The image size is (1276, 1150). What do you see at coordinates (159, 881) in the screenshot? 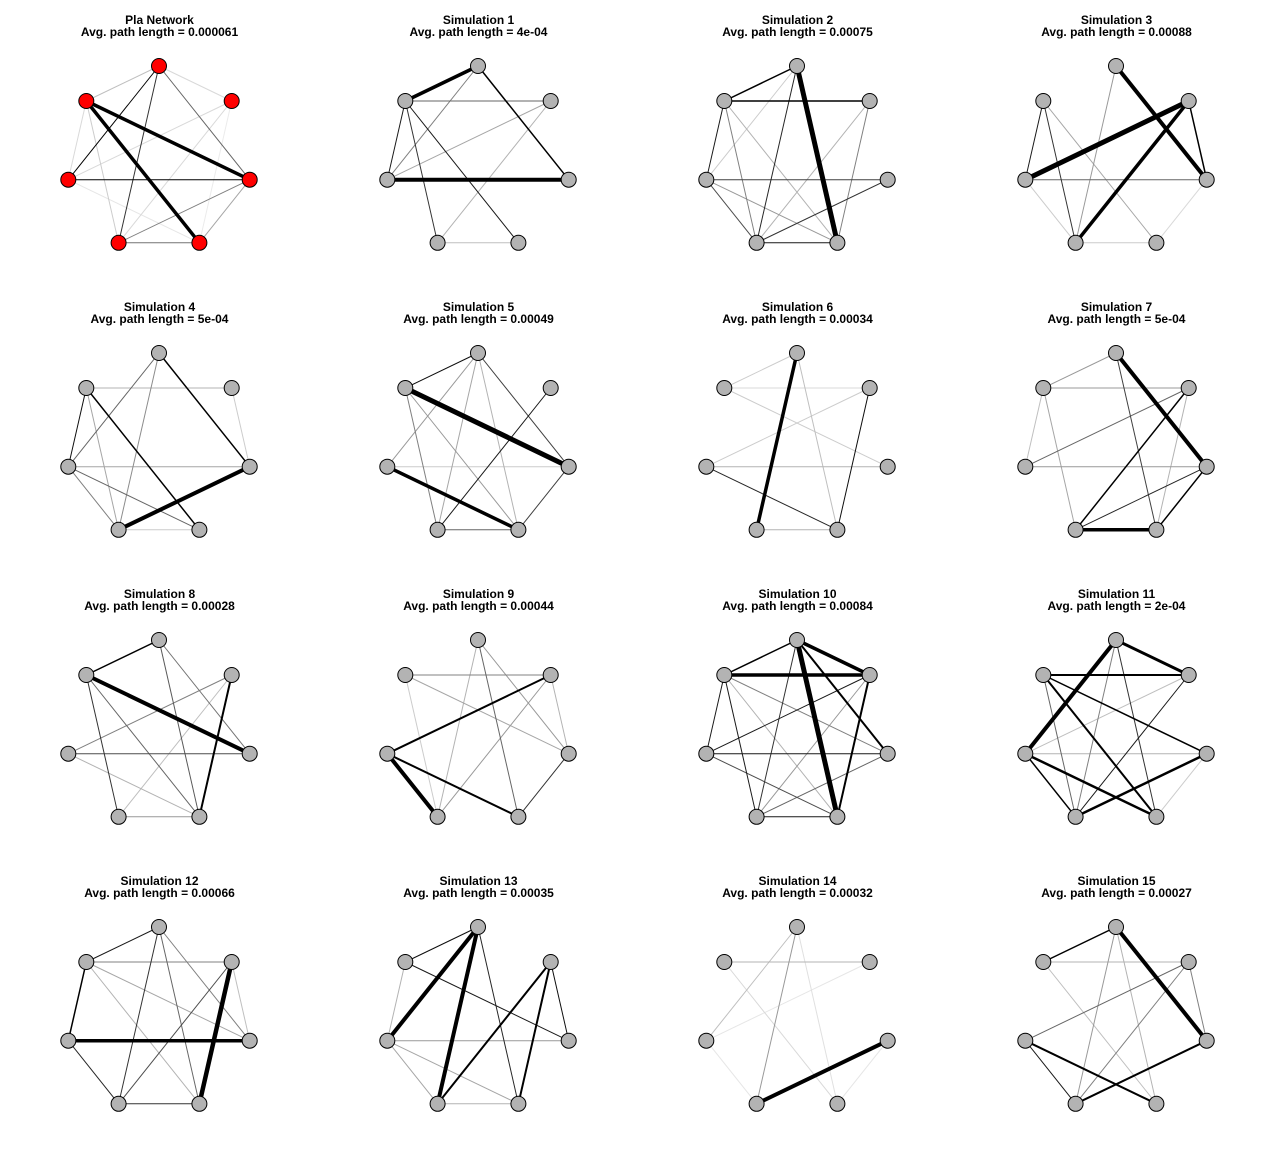
I see `panel-title: Simulation 12` at bounding box center [159, 881].